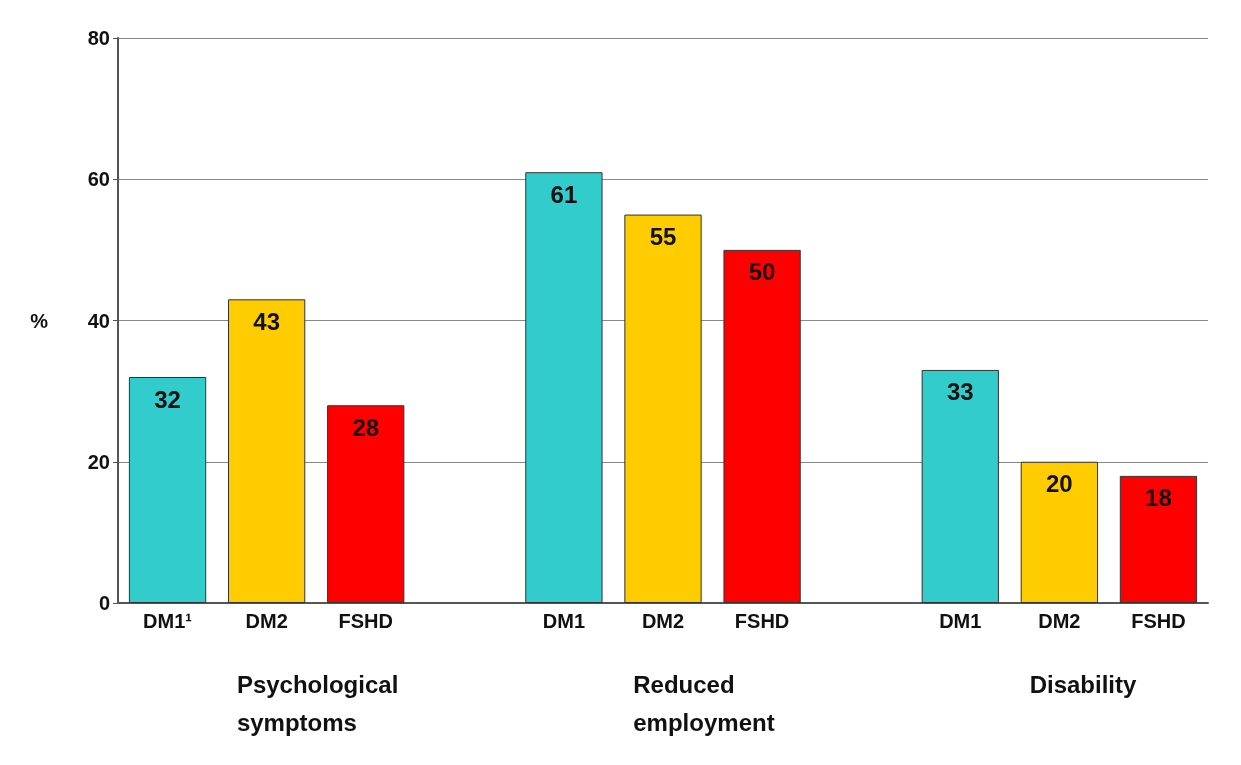  What do you see at coordinates (98, 179) in the screenshot?
I see `y-tick-label: 60` at bounding box center [98, 179].